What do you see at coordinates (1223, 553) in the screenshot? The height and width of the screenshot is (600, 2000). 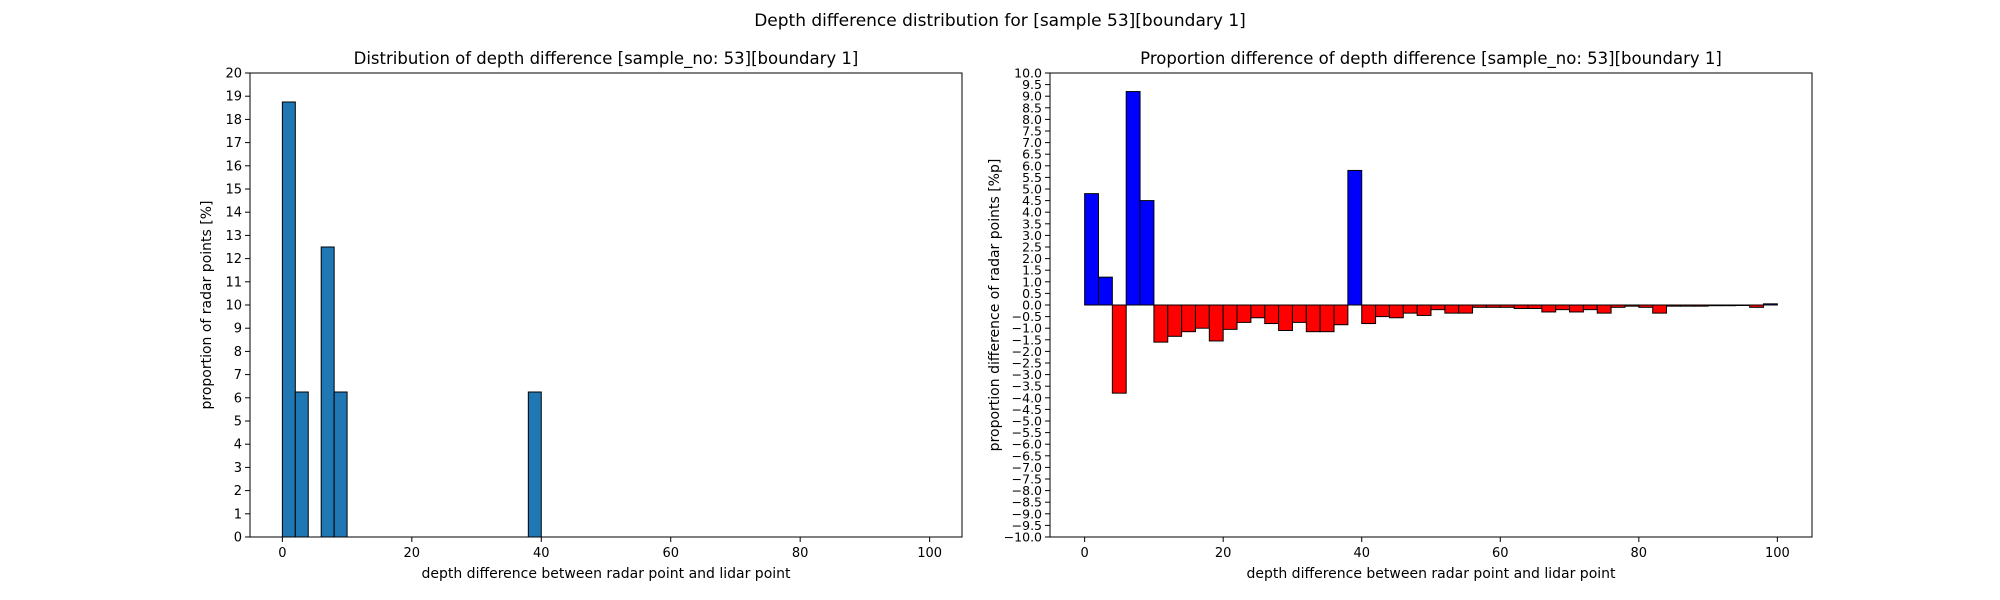 I see `x-tick-label: 20` at bounding box center [1223, 553].